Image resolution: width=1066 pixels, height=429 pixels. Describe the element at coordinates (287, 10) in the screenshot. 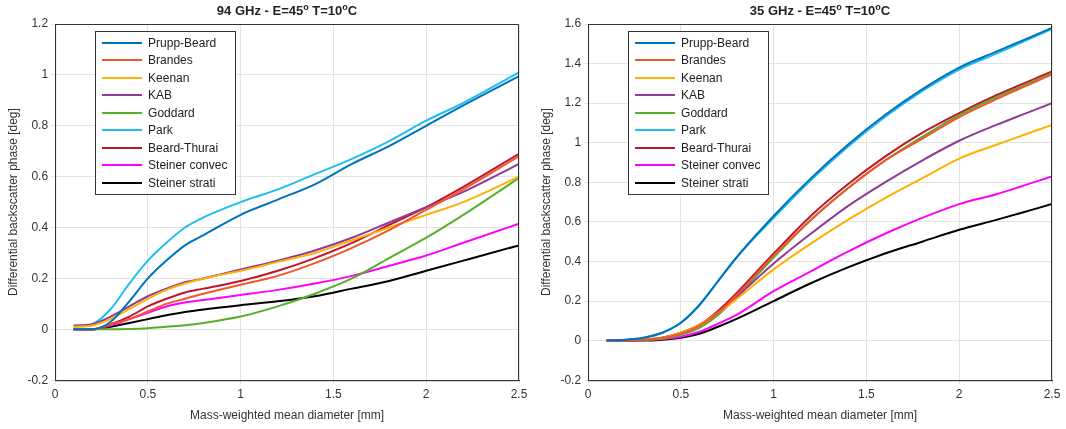

I see `chart-title: 94 GHz - E=45$^{o}$ T=10$^{o}$C` at that location.